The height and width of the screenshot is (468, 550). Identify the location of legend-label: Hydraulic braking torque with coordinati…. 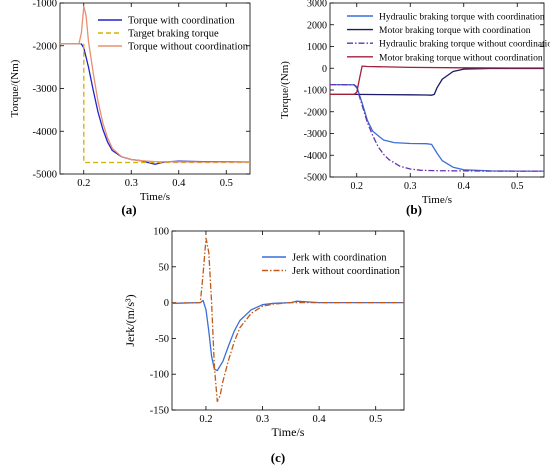
(462, 18).